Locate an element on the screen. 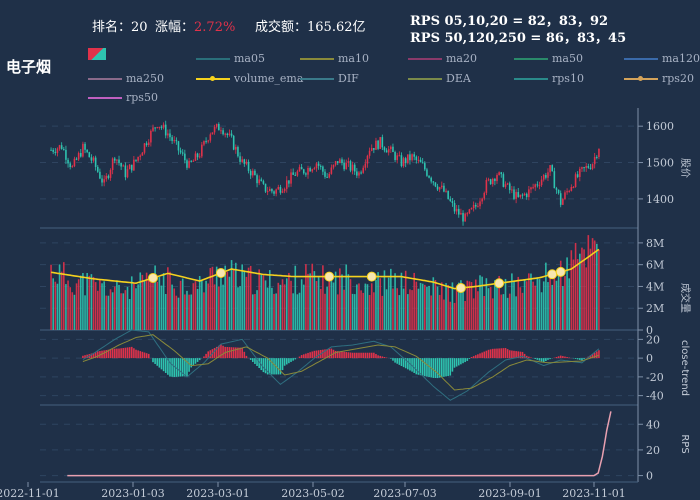 This screenshot has height=500, width=700. legend-item-DIF: DIF is located at coordinates (329, 78).